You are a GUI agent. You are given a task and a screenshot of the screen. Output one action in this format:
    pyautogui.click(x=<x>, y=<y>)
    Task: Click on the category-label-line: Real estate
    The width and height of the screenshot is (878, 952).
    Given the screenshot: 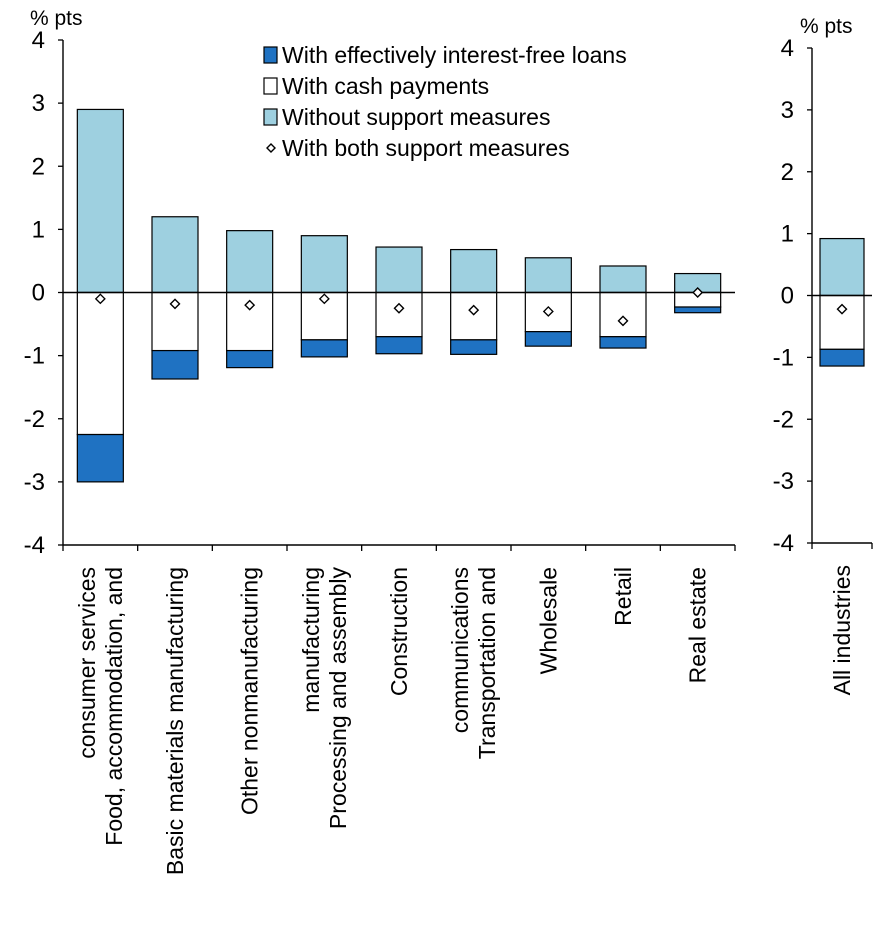 What is the action you would take?
    pyautogui.click(x=698, y=625)
    